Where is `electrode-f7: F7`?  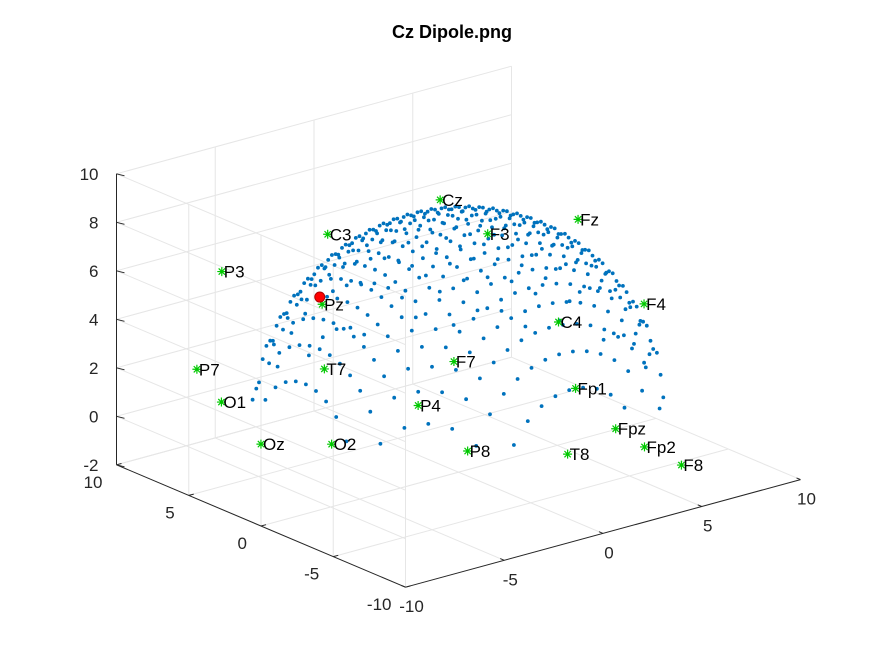 electrode-f7: F7 is located at coordinates (462, 362).